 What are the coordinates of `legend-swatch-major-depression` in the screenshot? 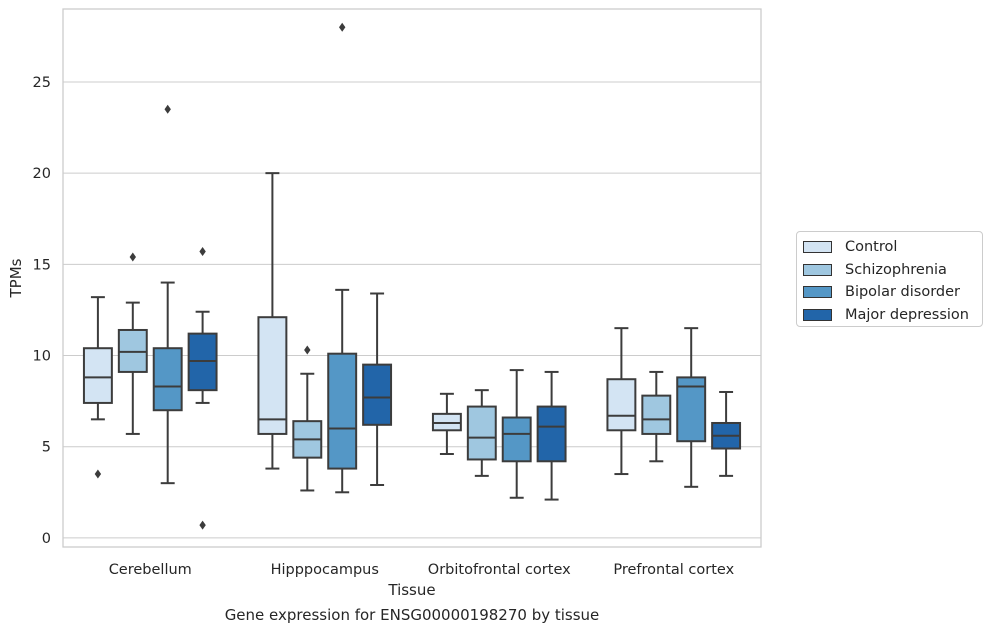 It's located at (817, 314).